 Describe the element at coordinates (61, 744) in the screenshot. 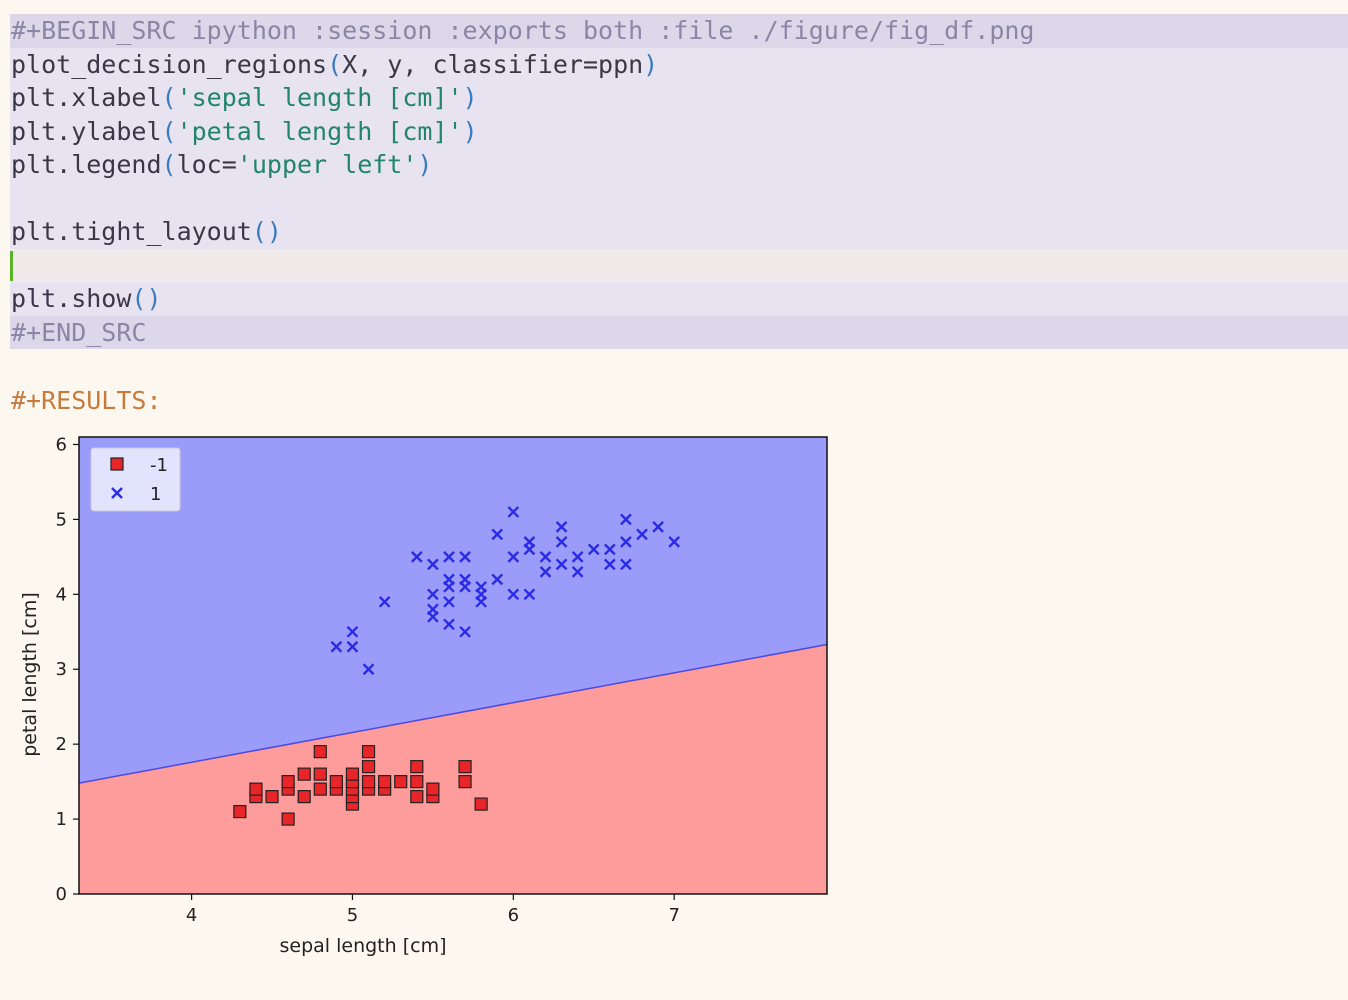

I see `y-tick-label: 2` at that location.